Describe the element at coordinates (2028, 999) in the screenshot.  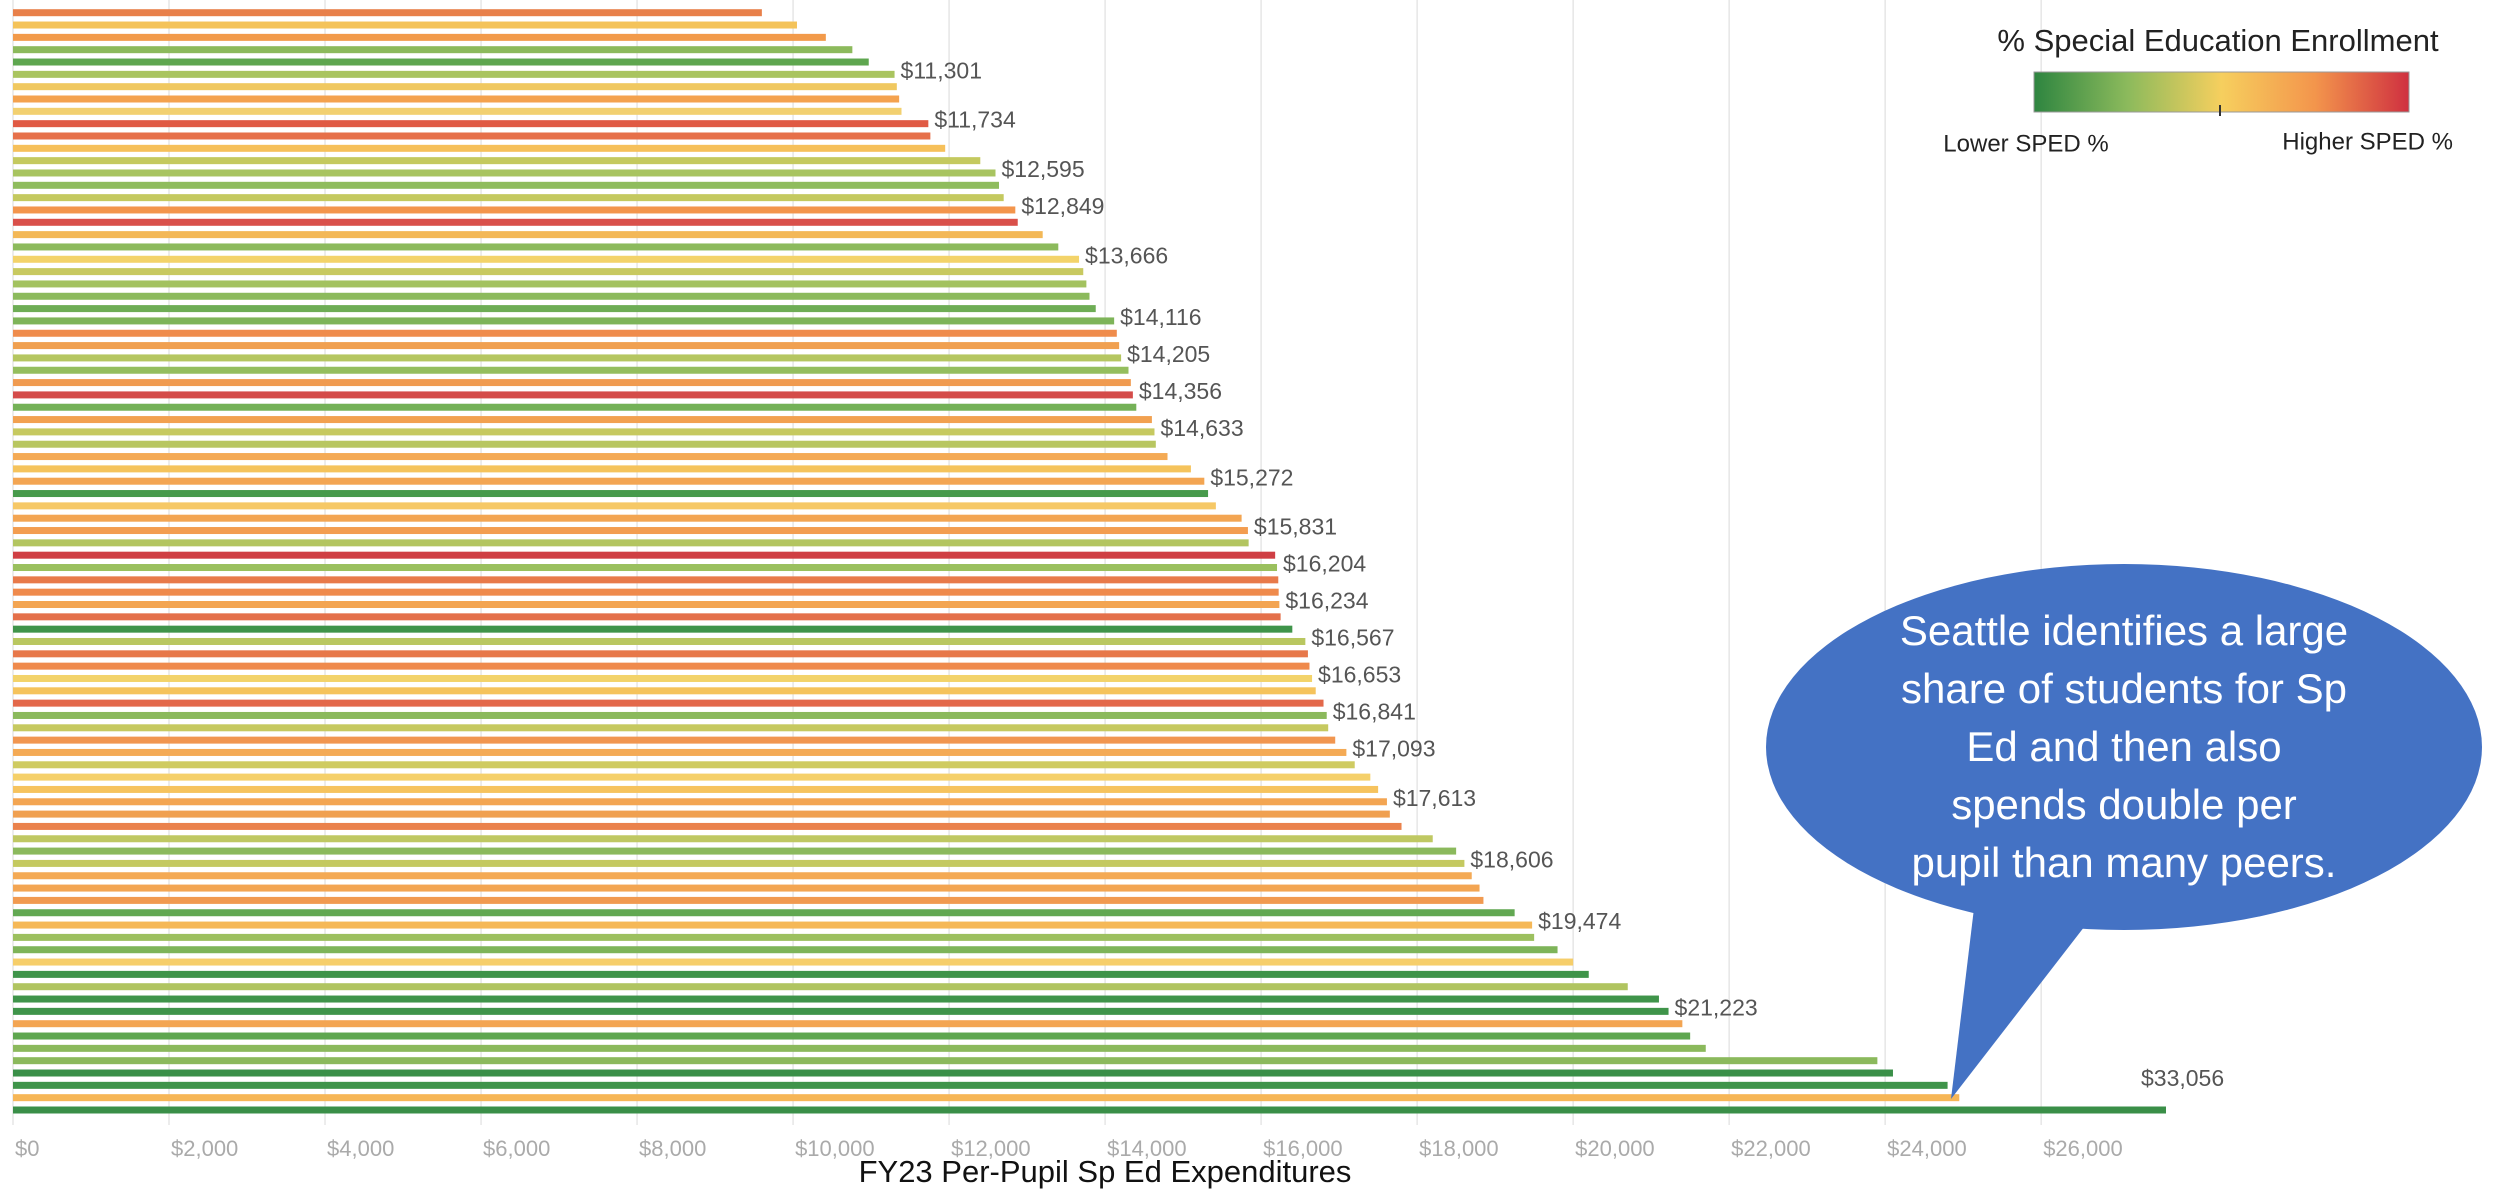
I see `callout-tail` at that location.